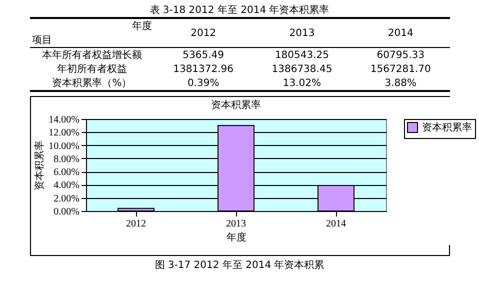 The width and height of the screenshot is (479, 306). I want to click on x-tick-label: 2014, so click(336, 224).